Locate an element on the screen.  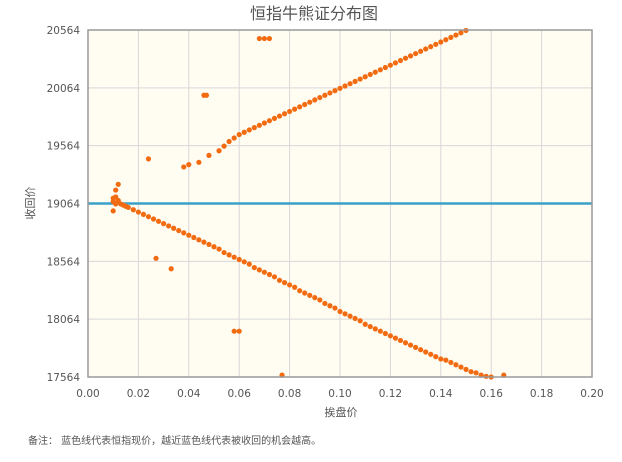
chart-title: 恒指牛熊证分布图 is located at coordinates (314, 13).